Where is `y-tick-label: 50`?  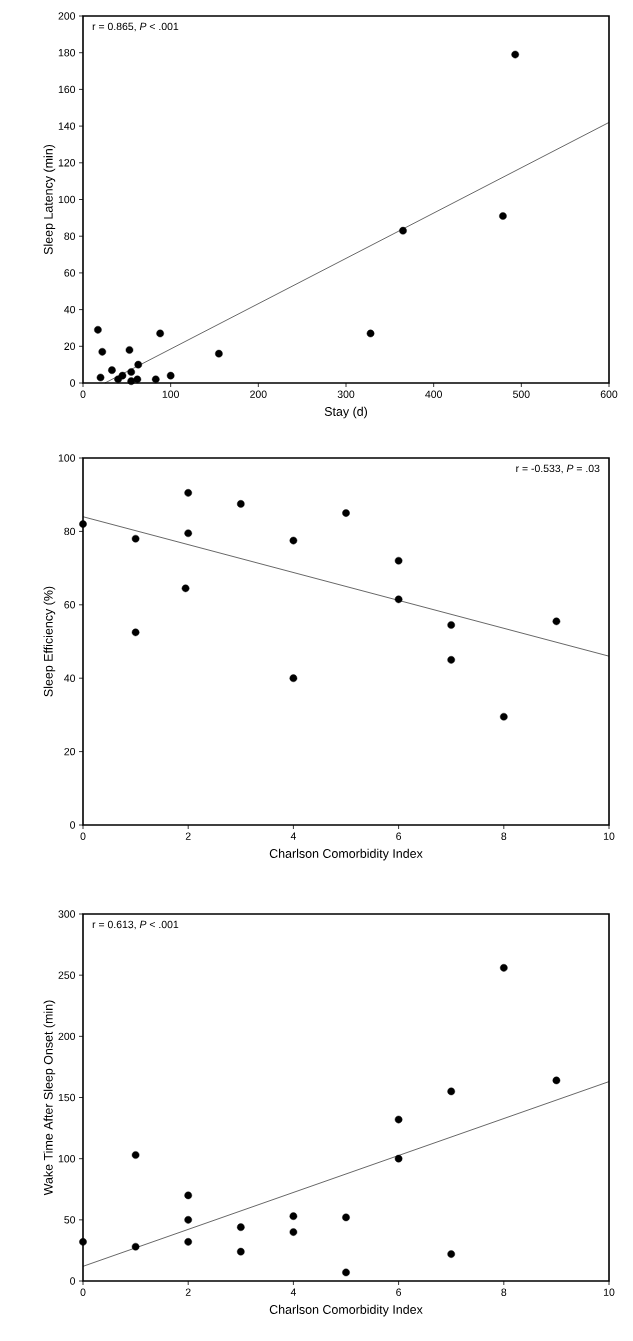 y-tick-label: 50 is located at coordinates (70, 1220).